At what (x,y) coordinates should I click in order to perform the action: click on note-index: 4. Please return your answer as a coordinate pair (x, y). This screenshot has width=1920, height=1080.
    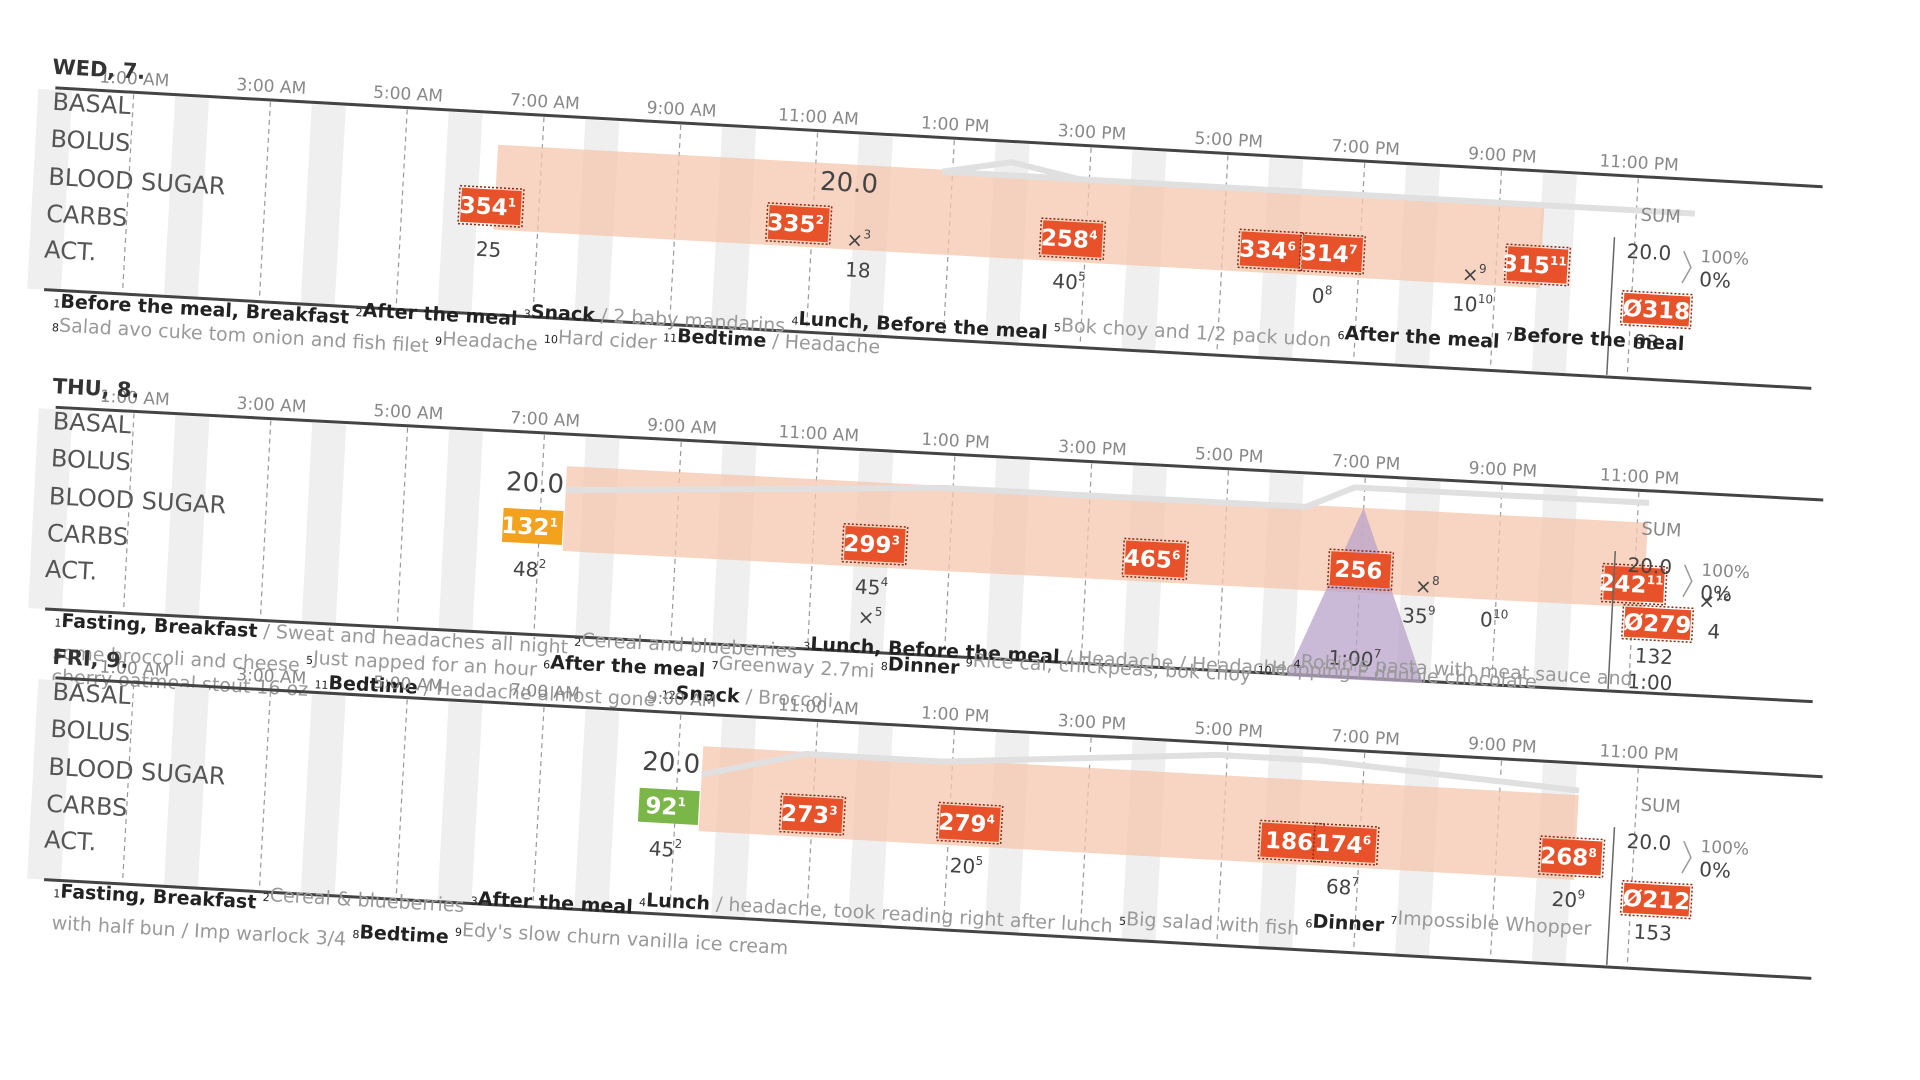
    Looking at the image, I should click on (884, 582).